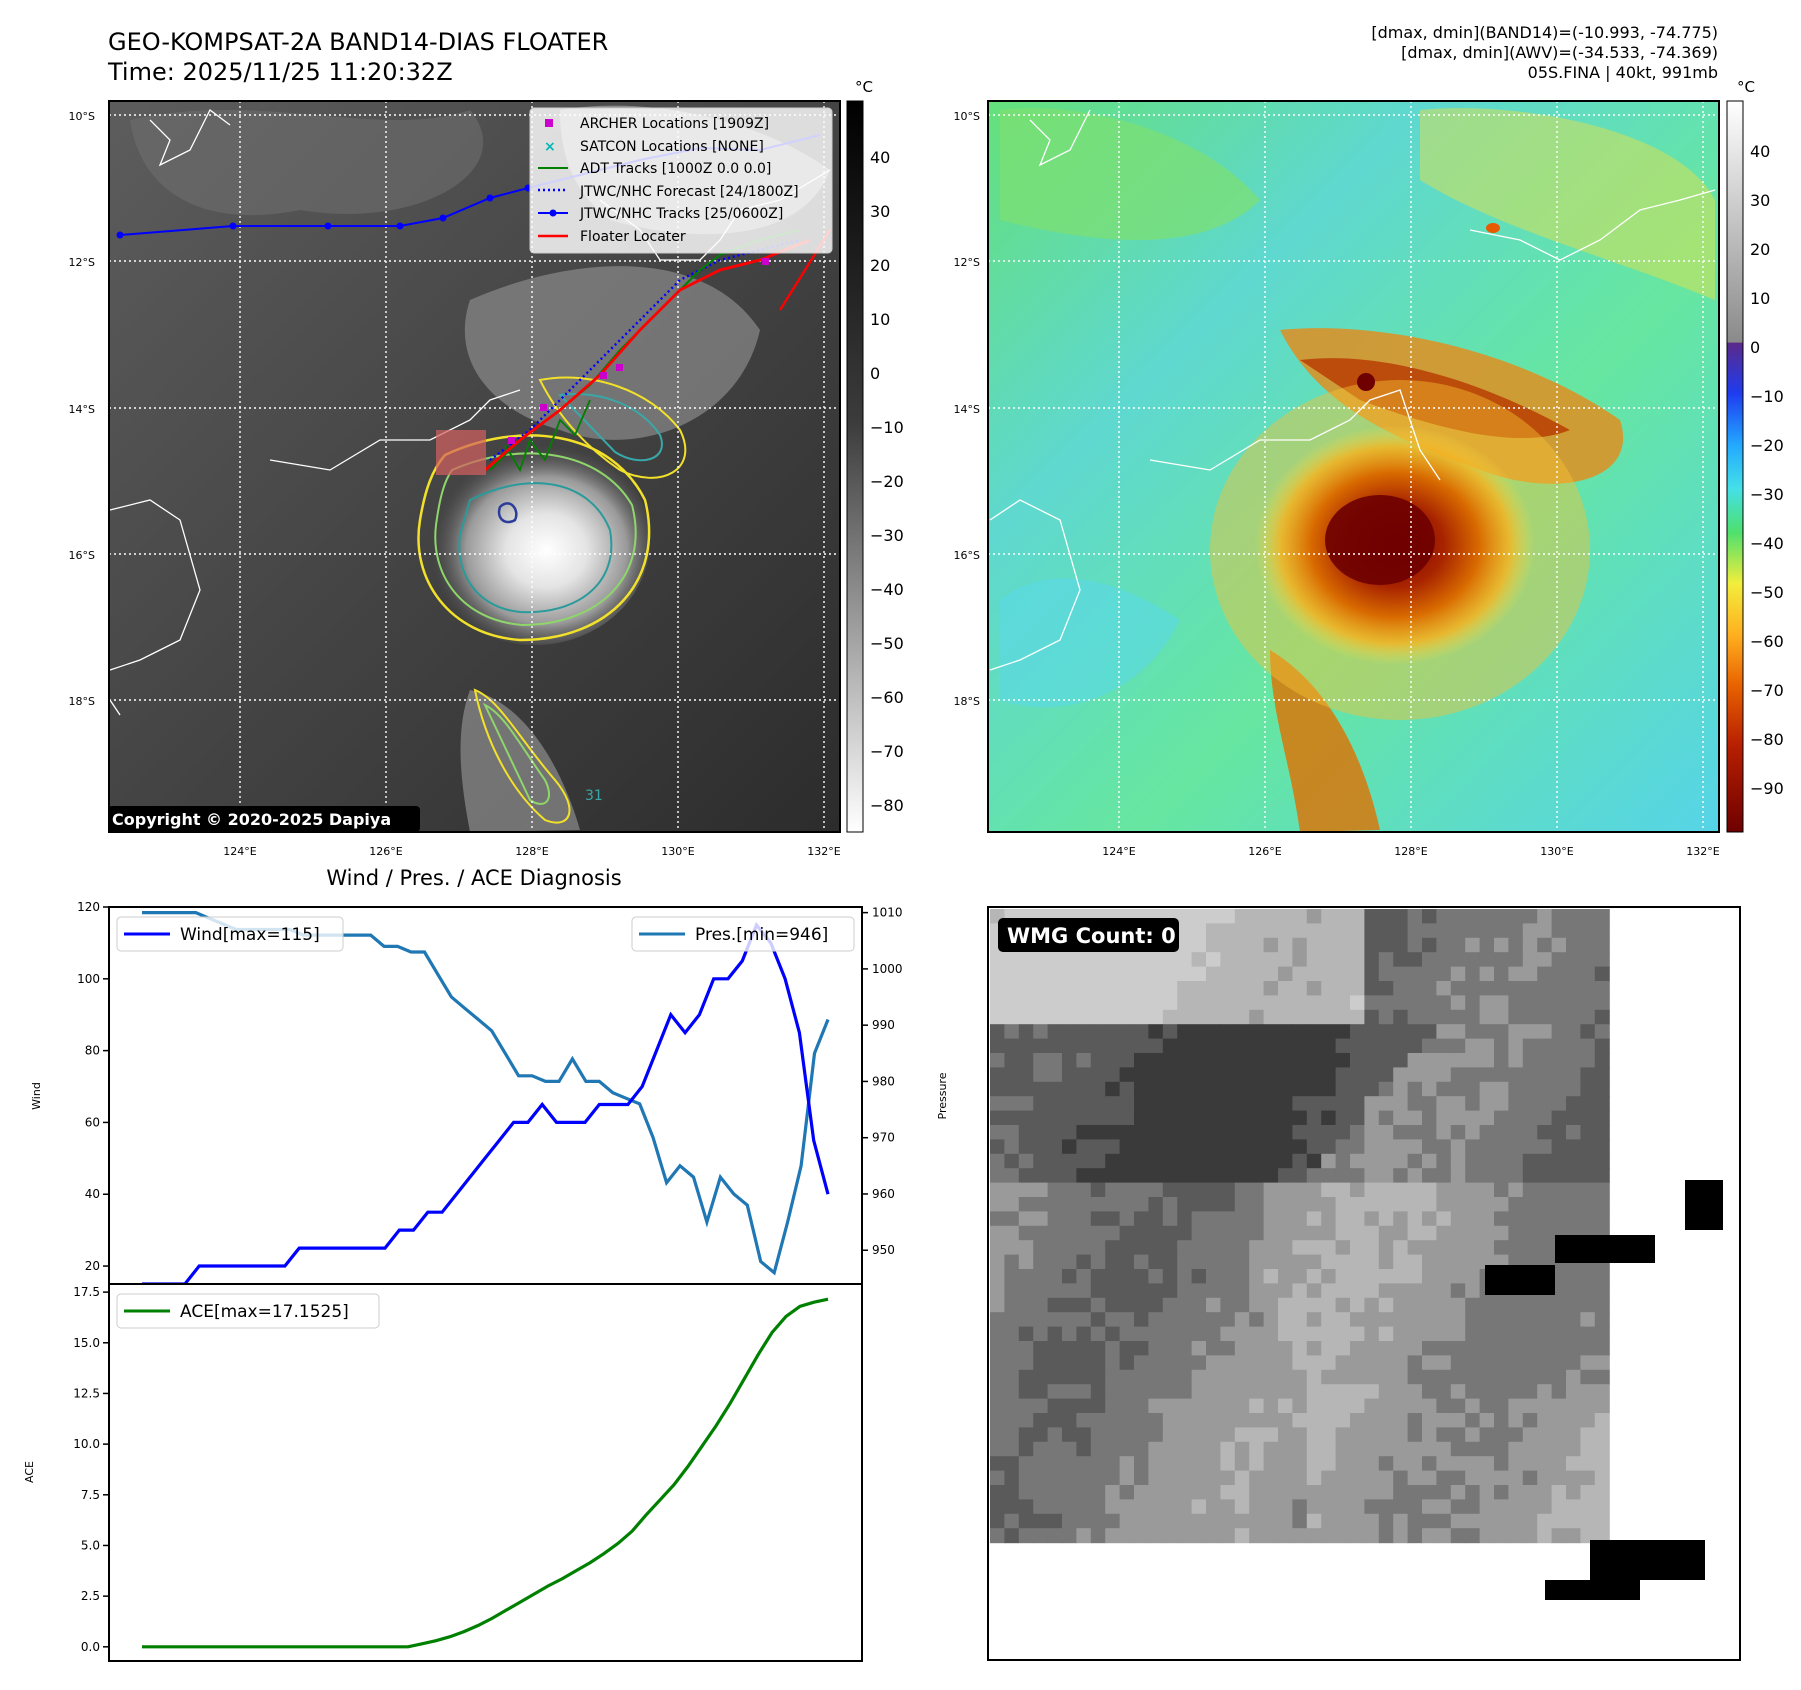 Image resolution: width=1801 pixels, height=1690 pixels. I want to click on main-title: GEO-KOMPSAT-2A BAND14-DIAS FLOATER, so click(358, 42).